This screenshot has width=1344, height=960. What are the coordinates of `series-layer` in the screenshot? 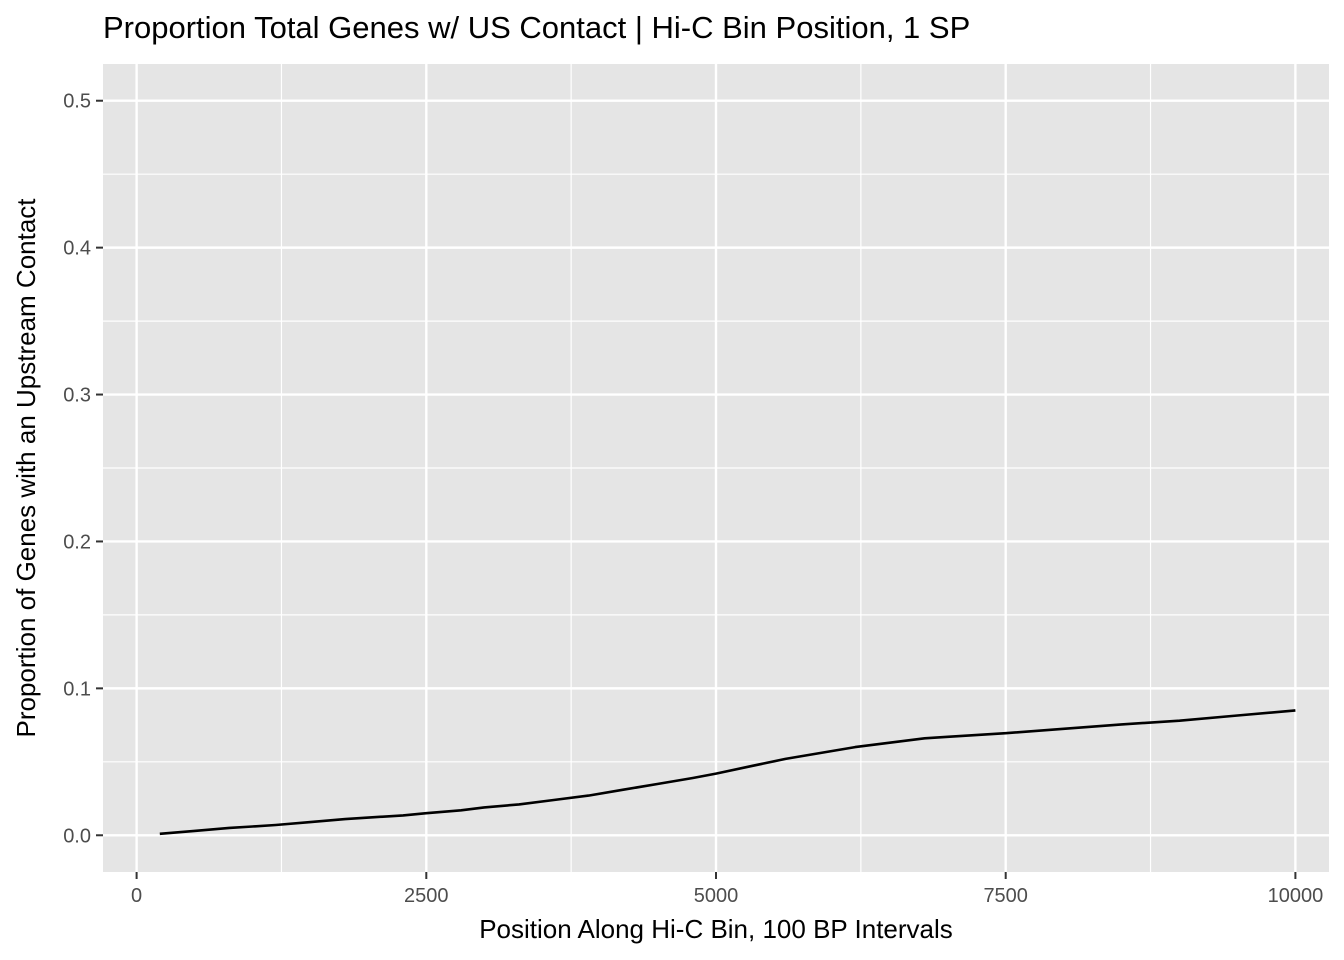 It's located at (727, 772).